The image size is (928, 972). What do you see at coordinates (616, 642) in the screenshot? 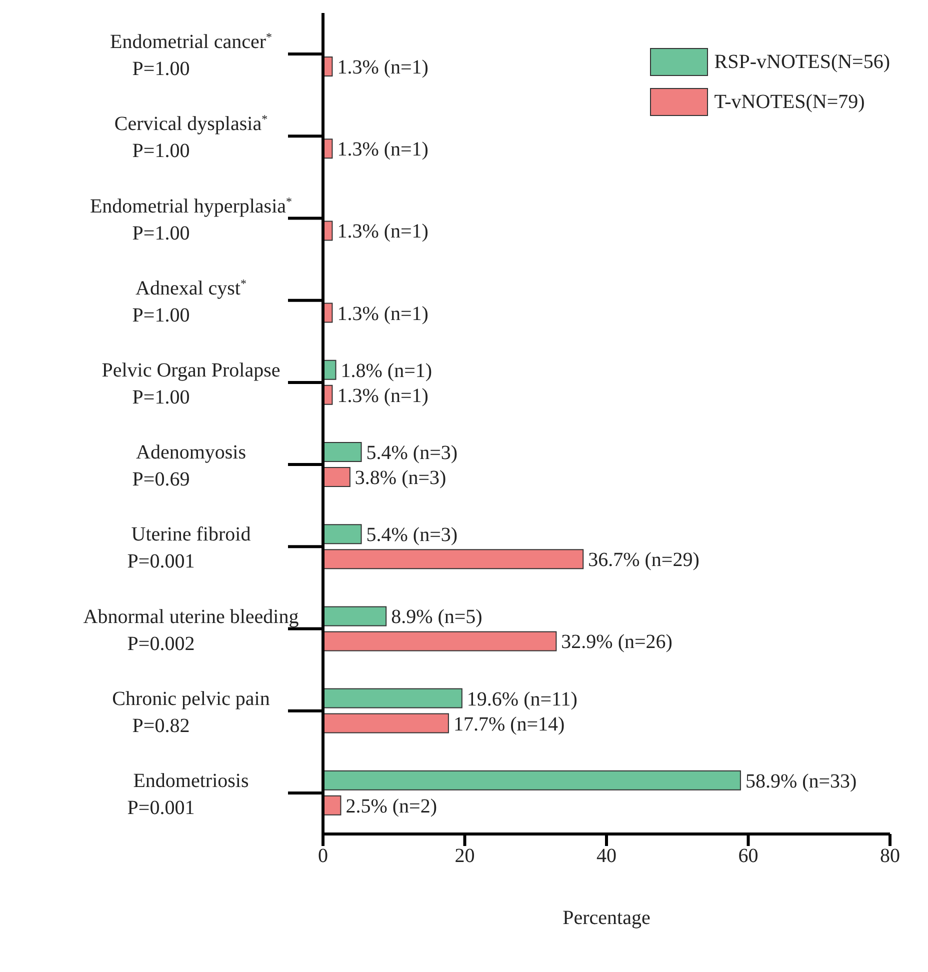
I see `data-label: 32.9% (n=26)` at bounding box center [616, 642].